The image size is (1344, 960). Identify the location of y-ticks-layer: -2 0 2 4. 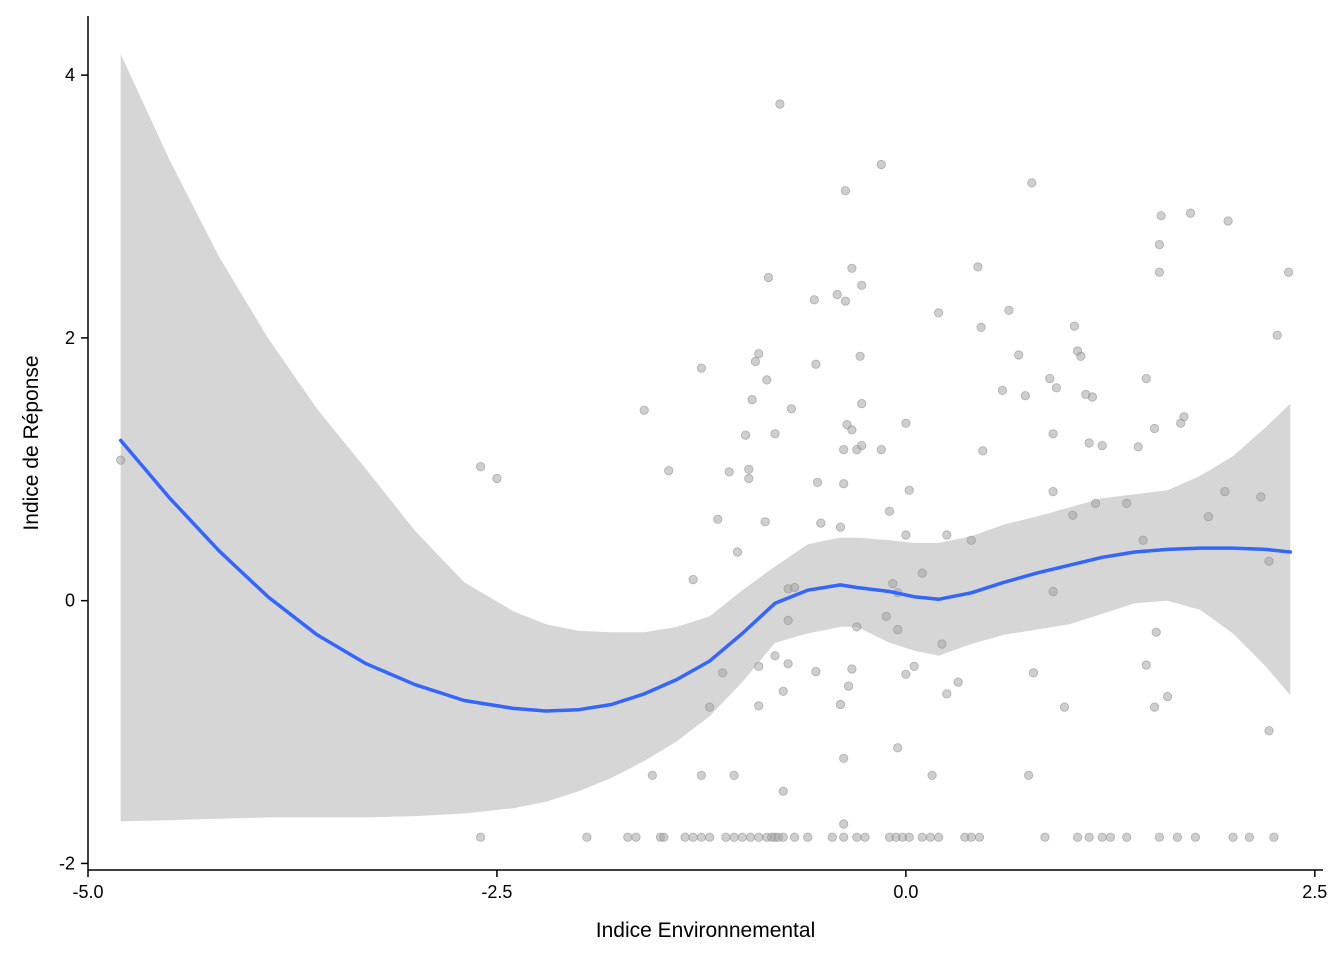
(73, 469).